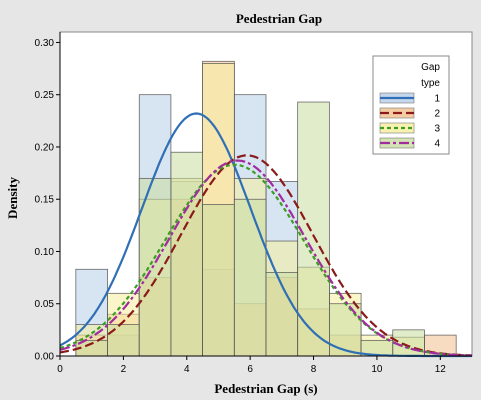  Describe the element at coordinates (437, 144) in the screenshot. I see `legend-label-4: 4` at that location.